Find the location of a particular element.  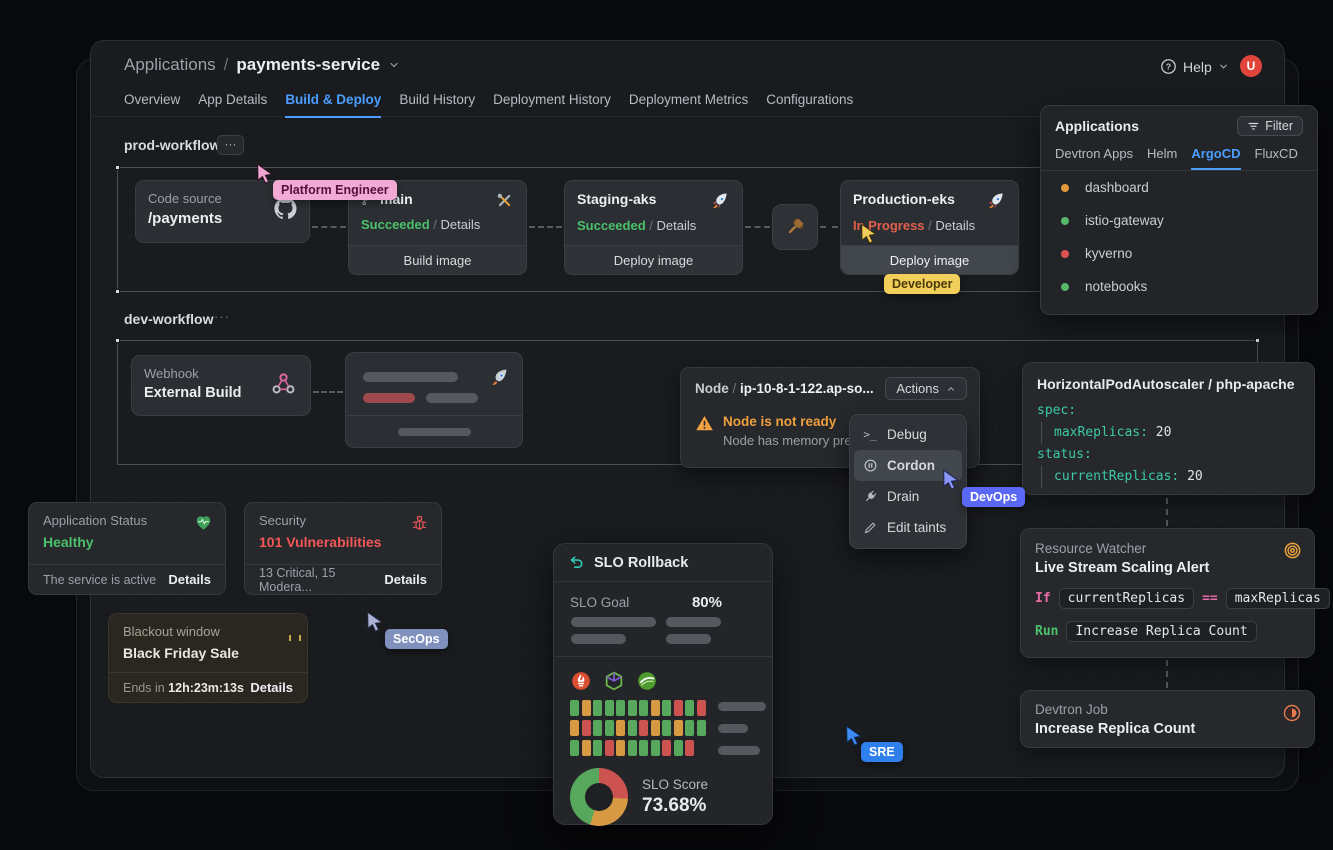

dev-workflow-menu-button: ··· is located at coordinates (222, 316).